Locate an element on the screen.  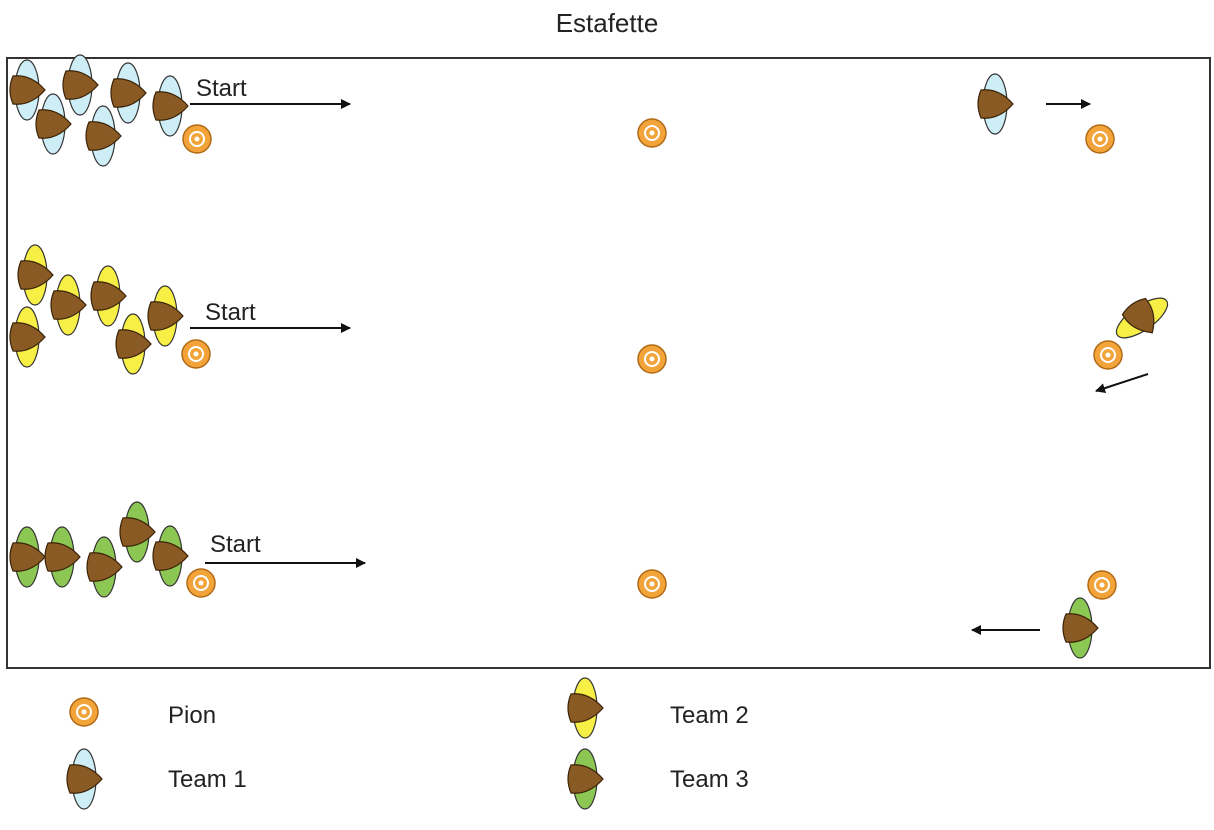
move-arrow-team2 is located at coordinates (1122, 383).